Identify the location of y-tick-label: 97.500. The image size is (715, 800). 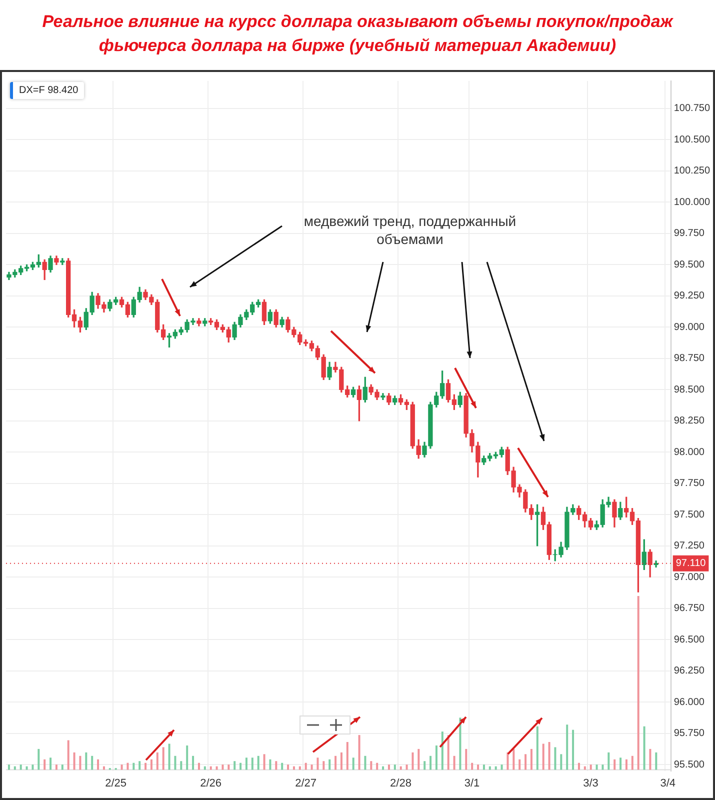
(689, 514).